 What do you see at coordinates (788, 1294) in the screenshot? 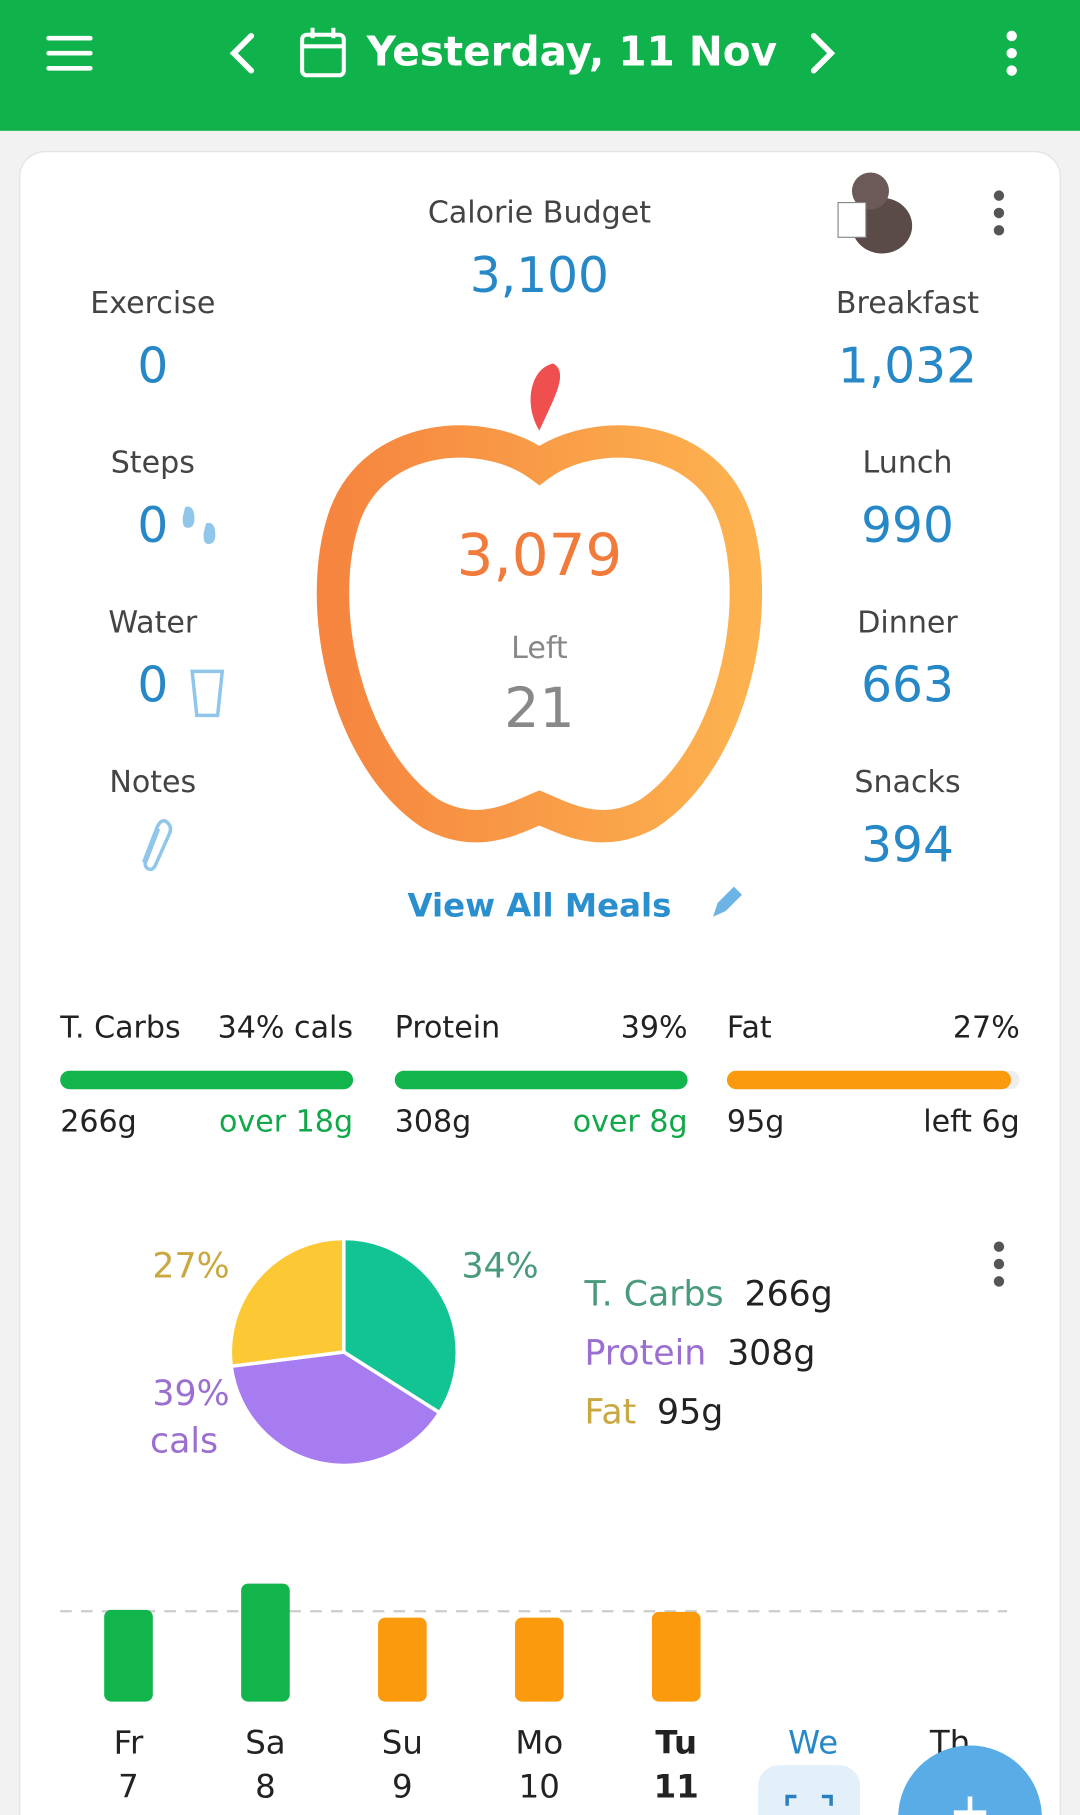
I see `legend-amount: 266g` at bounding box center [788, 1294].